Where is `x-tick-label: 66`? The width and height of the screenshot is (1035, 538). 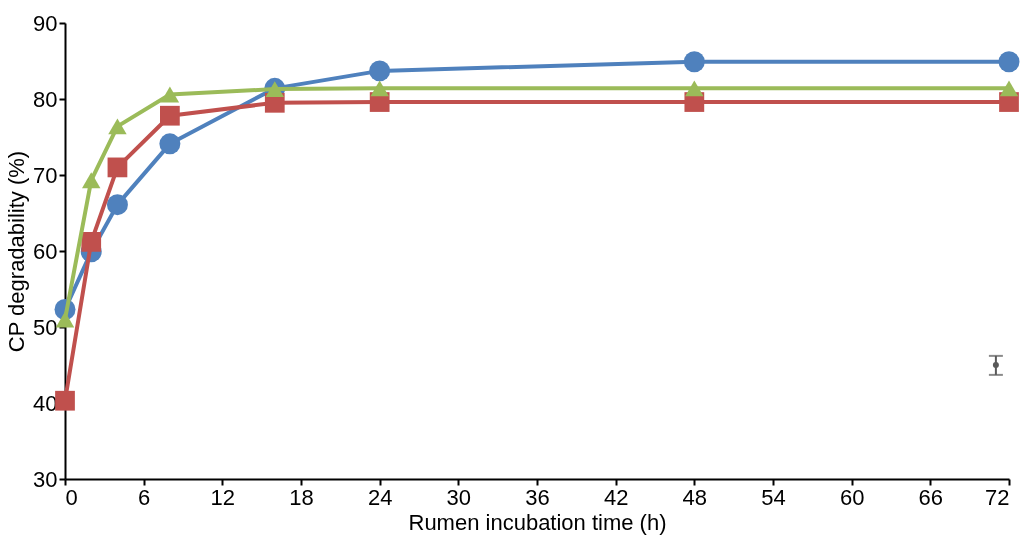
x-tick-label: 66 is located at coordinates (931, 497).